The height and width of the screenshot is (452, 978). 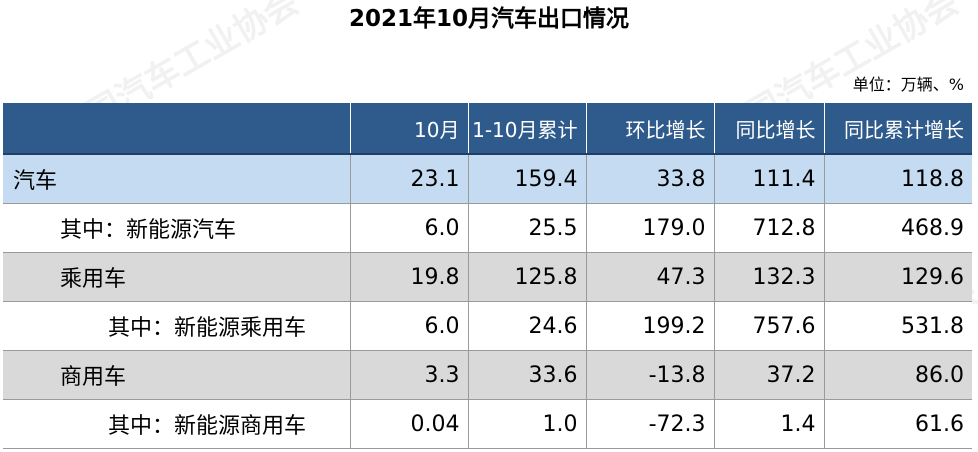 I want to click on cell-cumulative: 33.6, so click(x=526, y=375).